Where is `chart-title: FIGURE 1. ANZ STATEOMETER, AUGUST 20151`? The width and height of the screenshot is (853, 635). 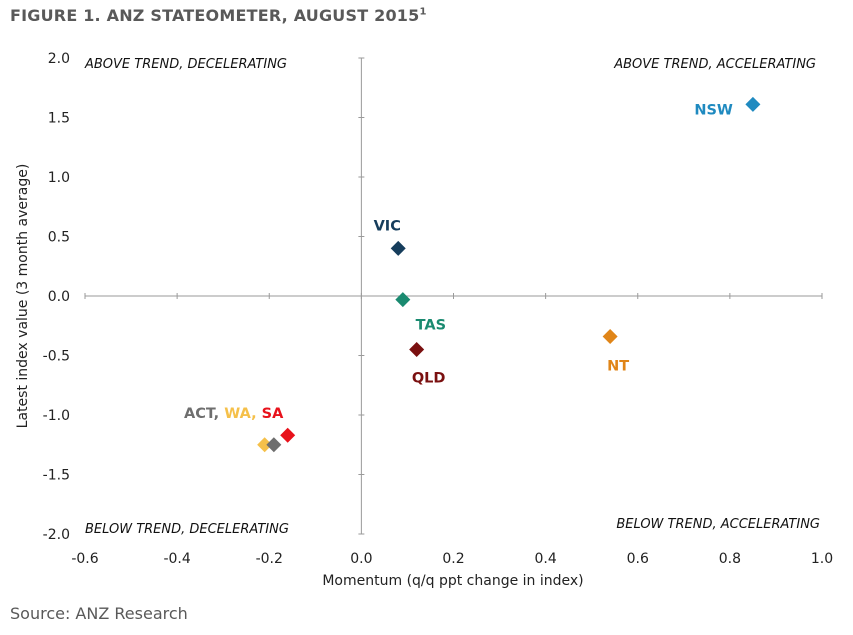 chart-title: FIGURE 1. ANZ STATEOMETER, AUGUST 20151 is located at coordinates (218, 15).